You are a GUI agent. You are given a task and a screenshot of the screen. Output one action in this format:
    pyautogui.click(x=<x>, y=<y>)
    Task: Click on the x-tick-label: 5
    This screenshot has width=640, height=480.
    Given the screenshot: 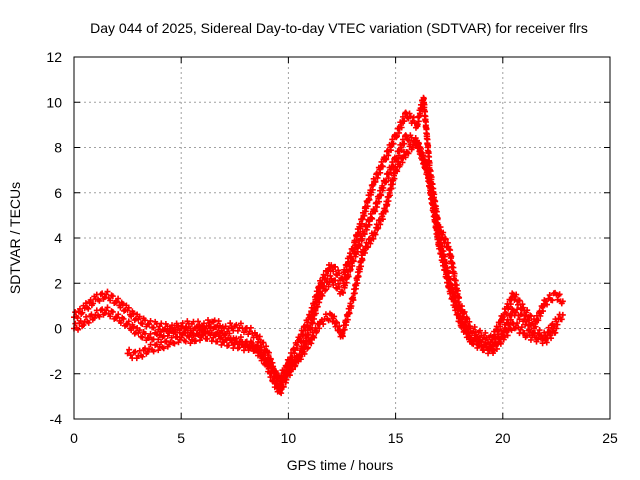 What is the action you would take?
    pyautogui.click(x=181, y=438)
    